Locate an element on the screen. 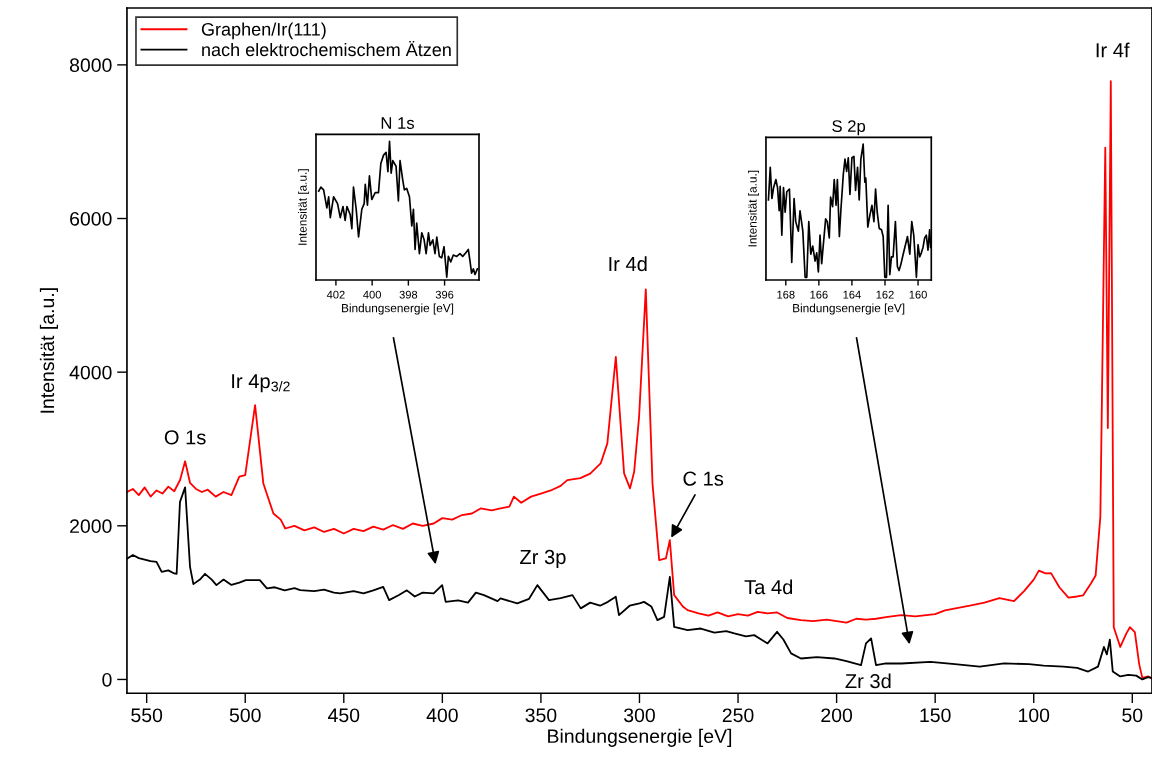 The width and height of the screenshot is (1152, 771). y-tick-label: 2000 is located at coordinates (91, 526).